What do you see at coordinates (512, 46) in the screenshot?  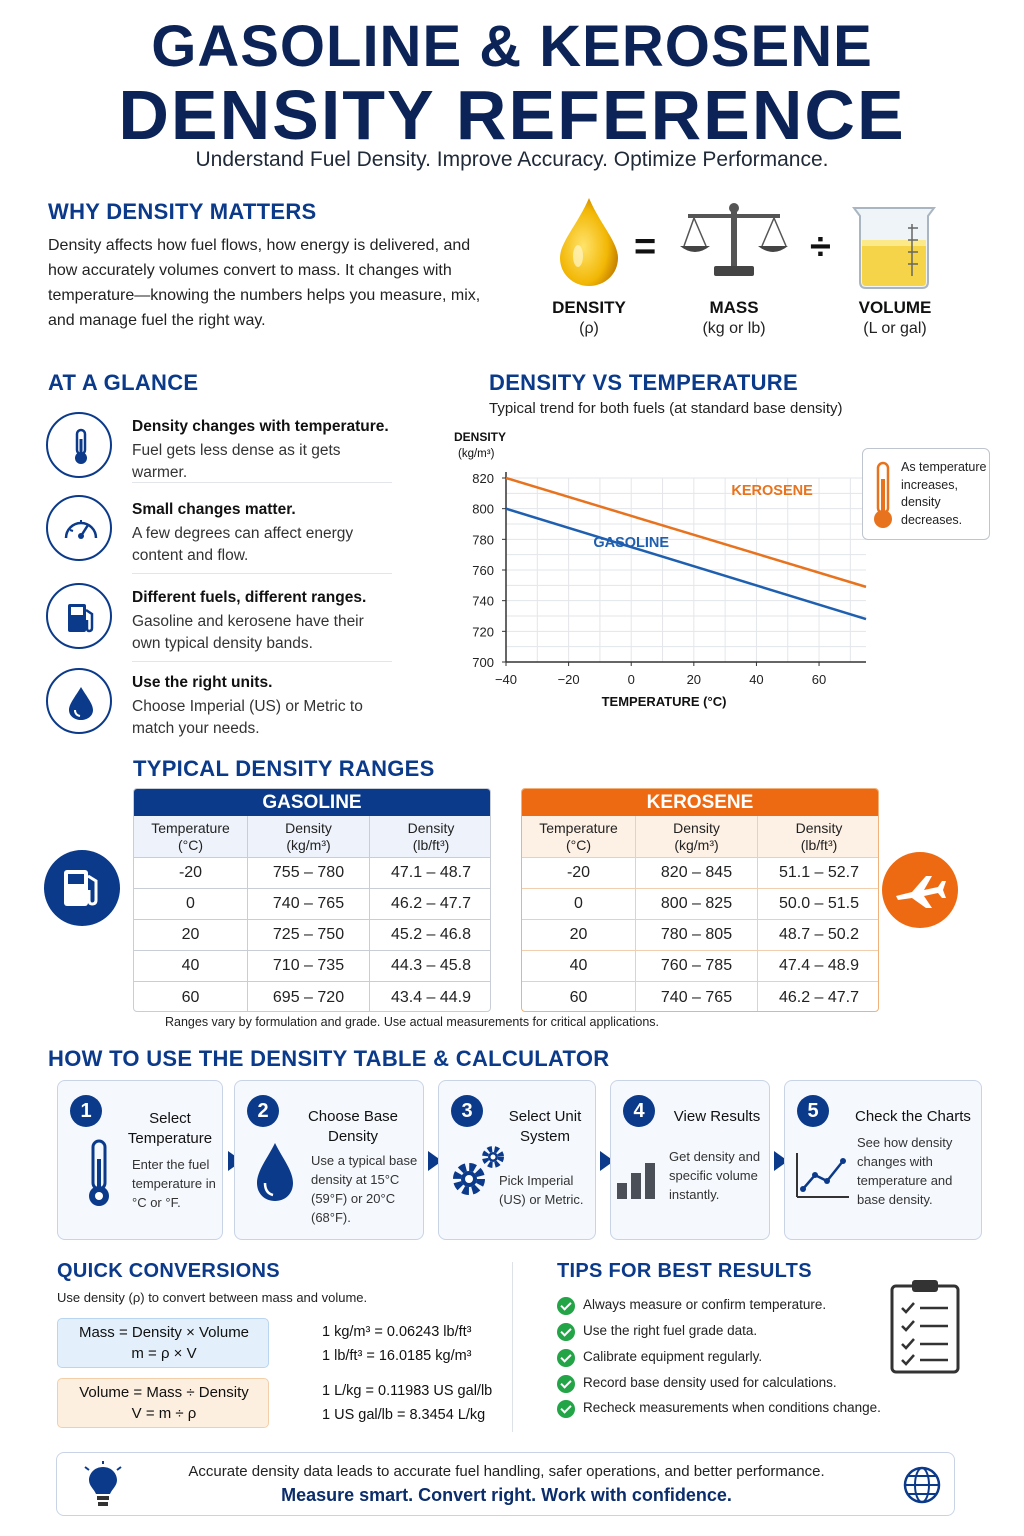 I see `page-title-line1: GASOLINE & KEROSENE` at bounding box center [512, 46].